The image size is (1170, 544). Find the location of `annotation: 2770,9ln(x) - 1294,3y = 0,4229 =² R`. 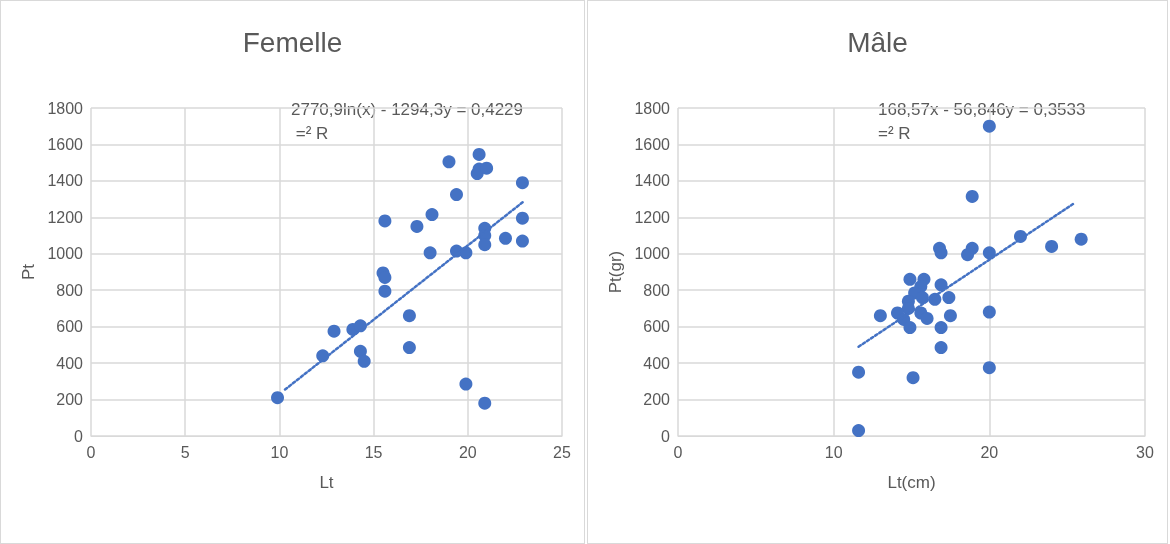

annotation: 2770,9ln(x) - 1294,3y = 0,4229 =² R is located at coordinates (407, 121).